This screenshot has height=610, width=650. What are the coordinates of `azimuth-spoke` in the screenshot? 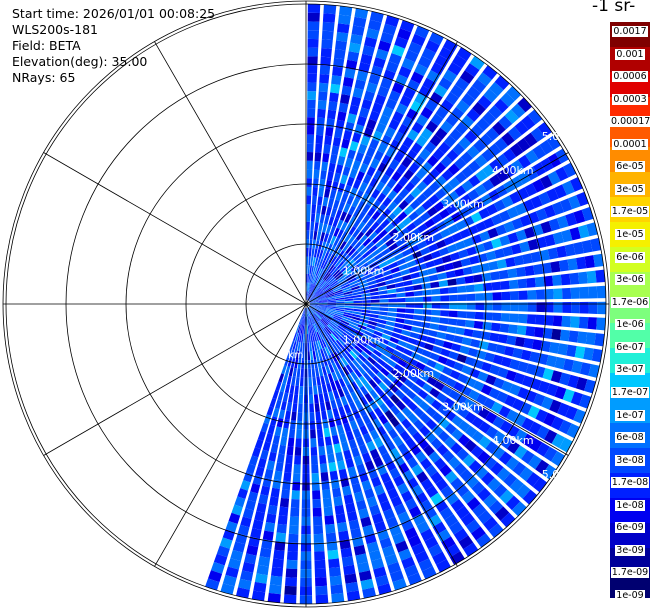 It's located at (381, 435).